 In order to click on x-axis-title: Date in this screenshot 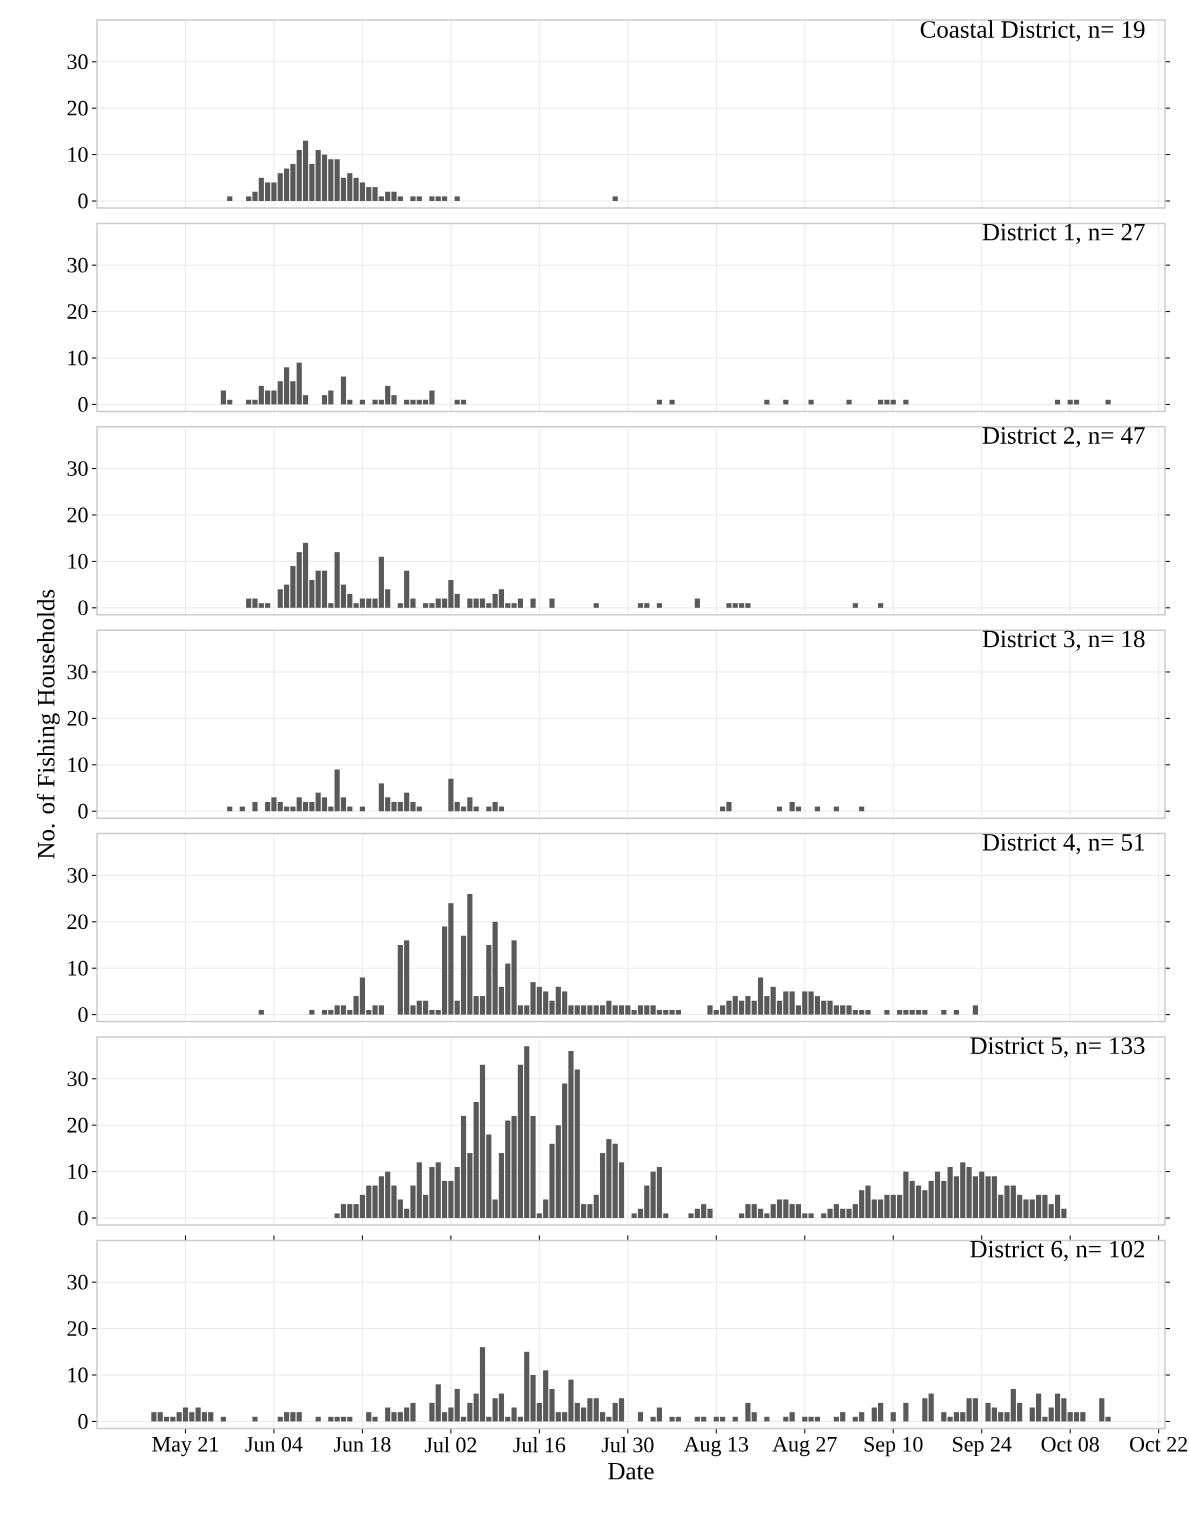, I will do `click(631, 1471)`.